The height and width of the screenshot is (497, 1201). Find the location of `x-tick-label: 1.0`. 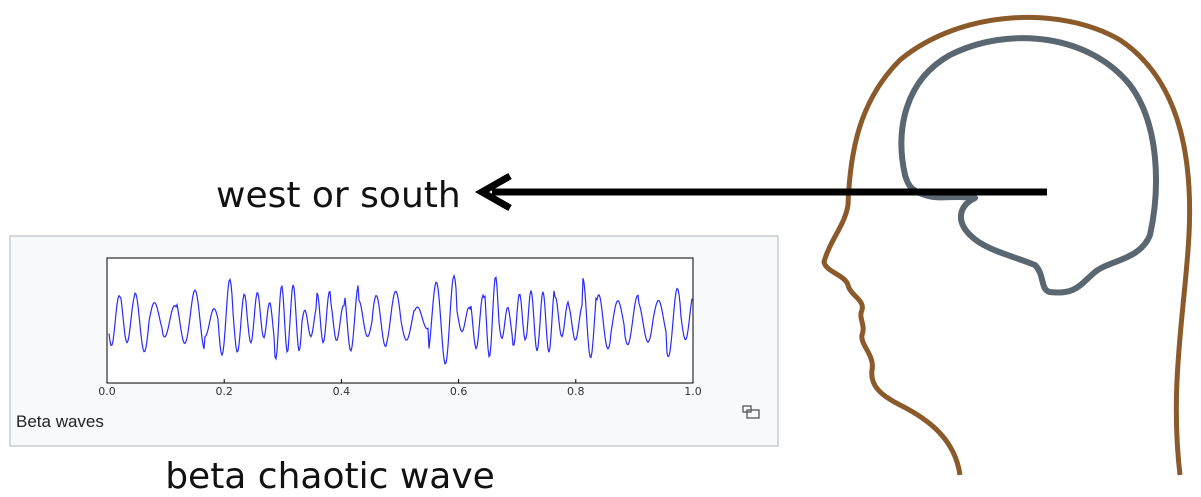

x-tick-label: 1.0 is located at coordinates (693, 391).